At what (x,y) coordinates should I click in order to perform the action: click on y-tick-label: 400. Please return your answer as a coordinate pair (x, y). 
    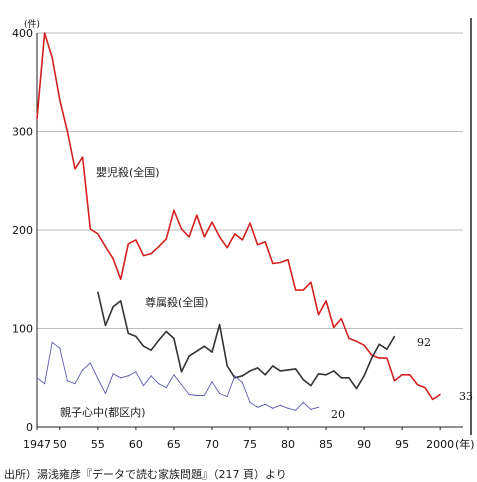
    Looking at the image, I should click on (22, 33).